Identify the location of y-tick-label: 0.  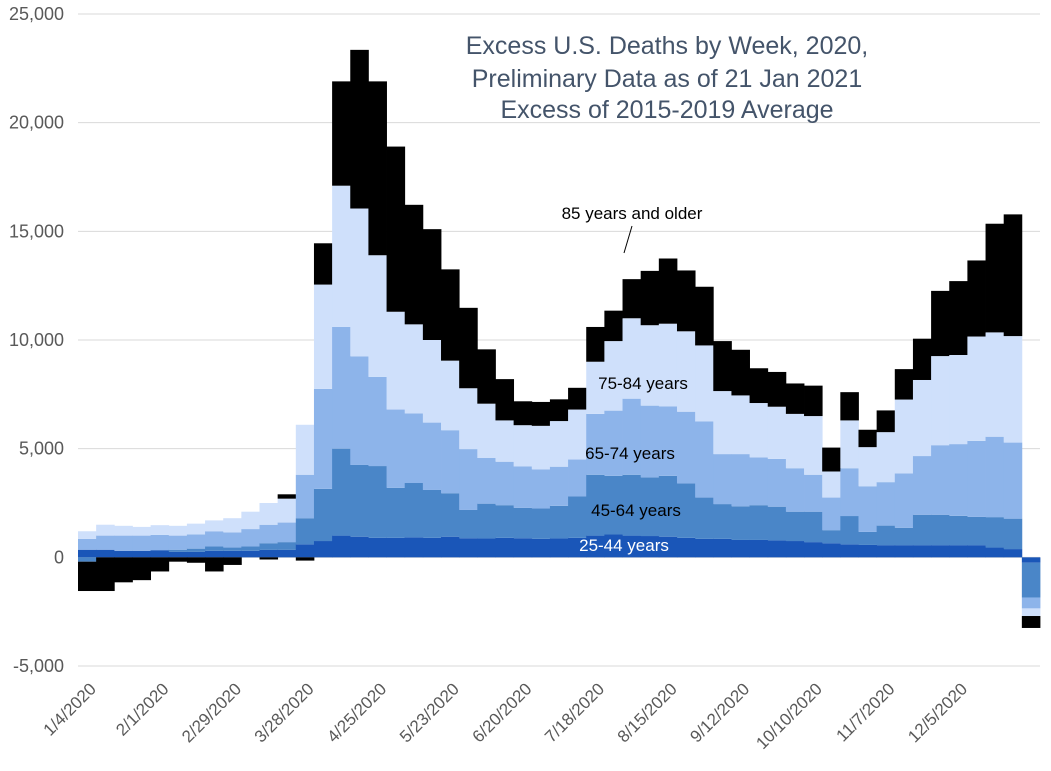
(59, 557).